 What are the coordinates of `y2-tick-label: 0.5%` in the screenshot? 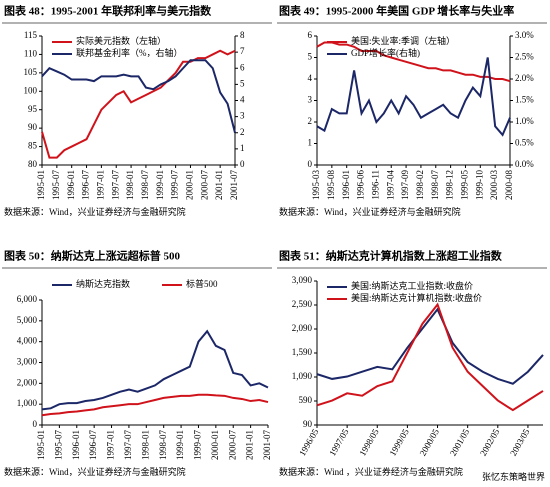 It's located at (524, 143).